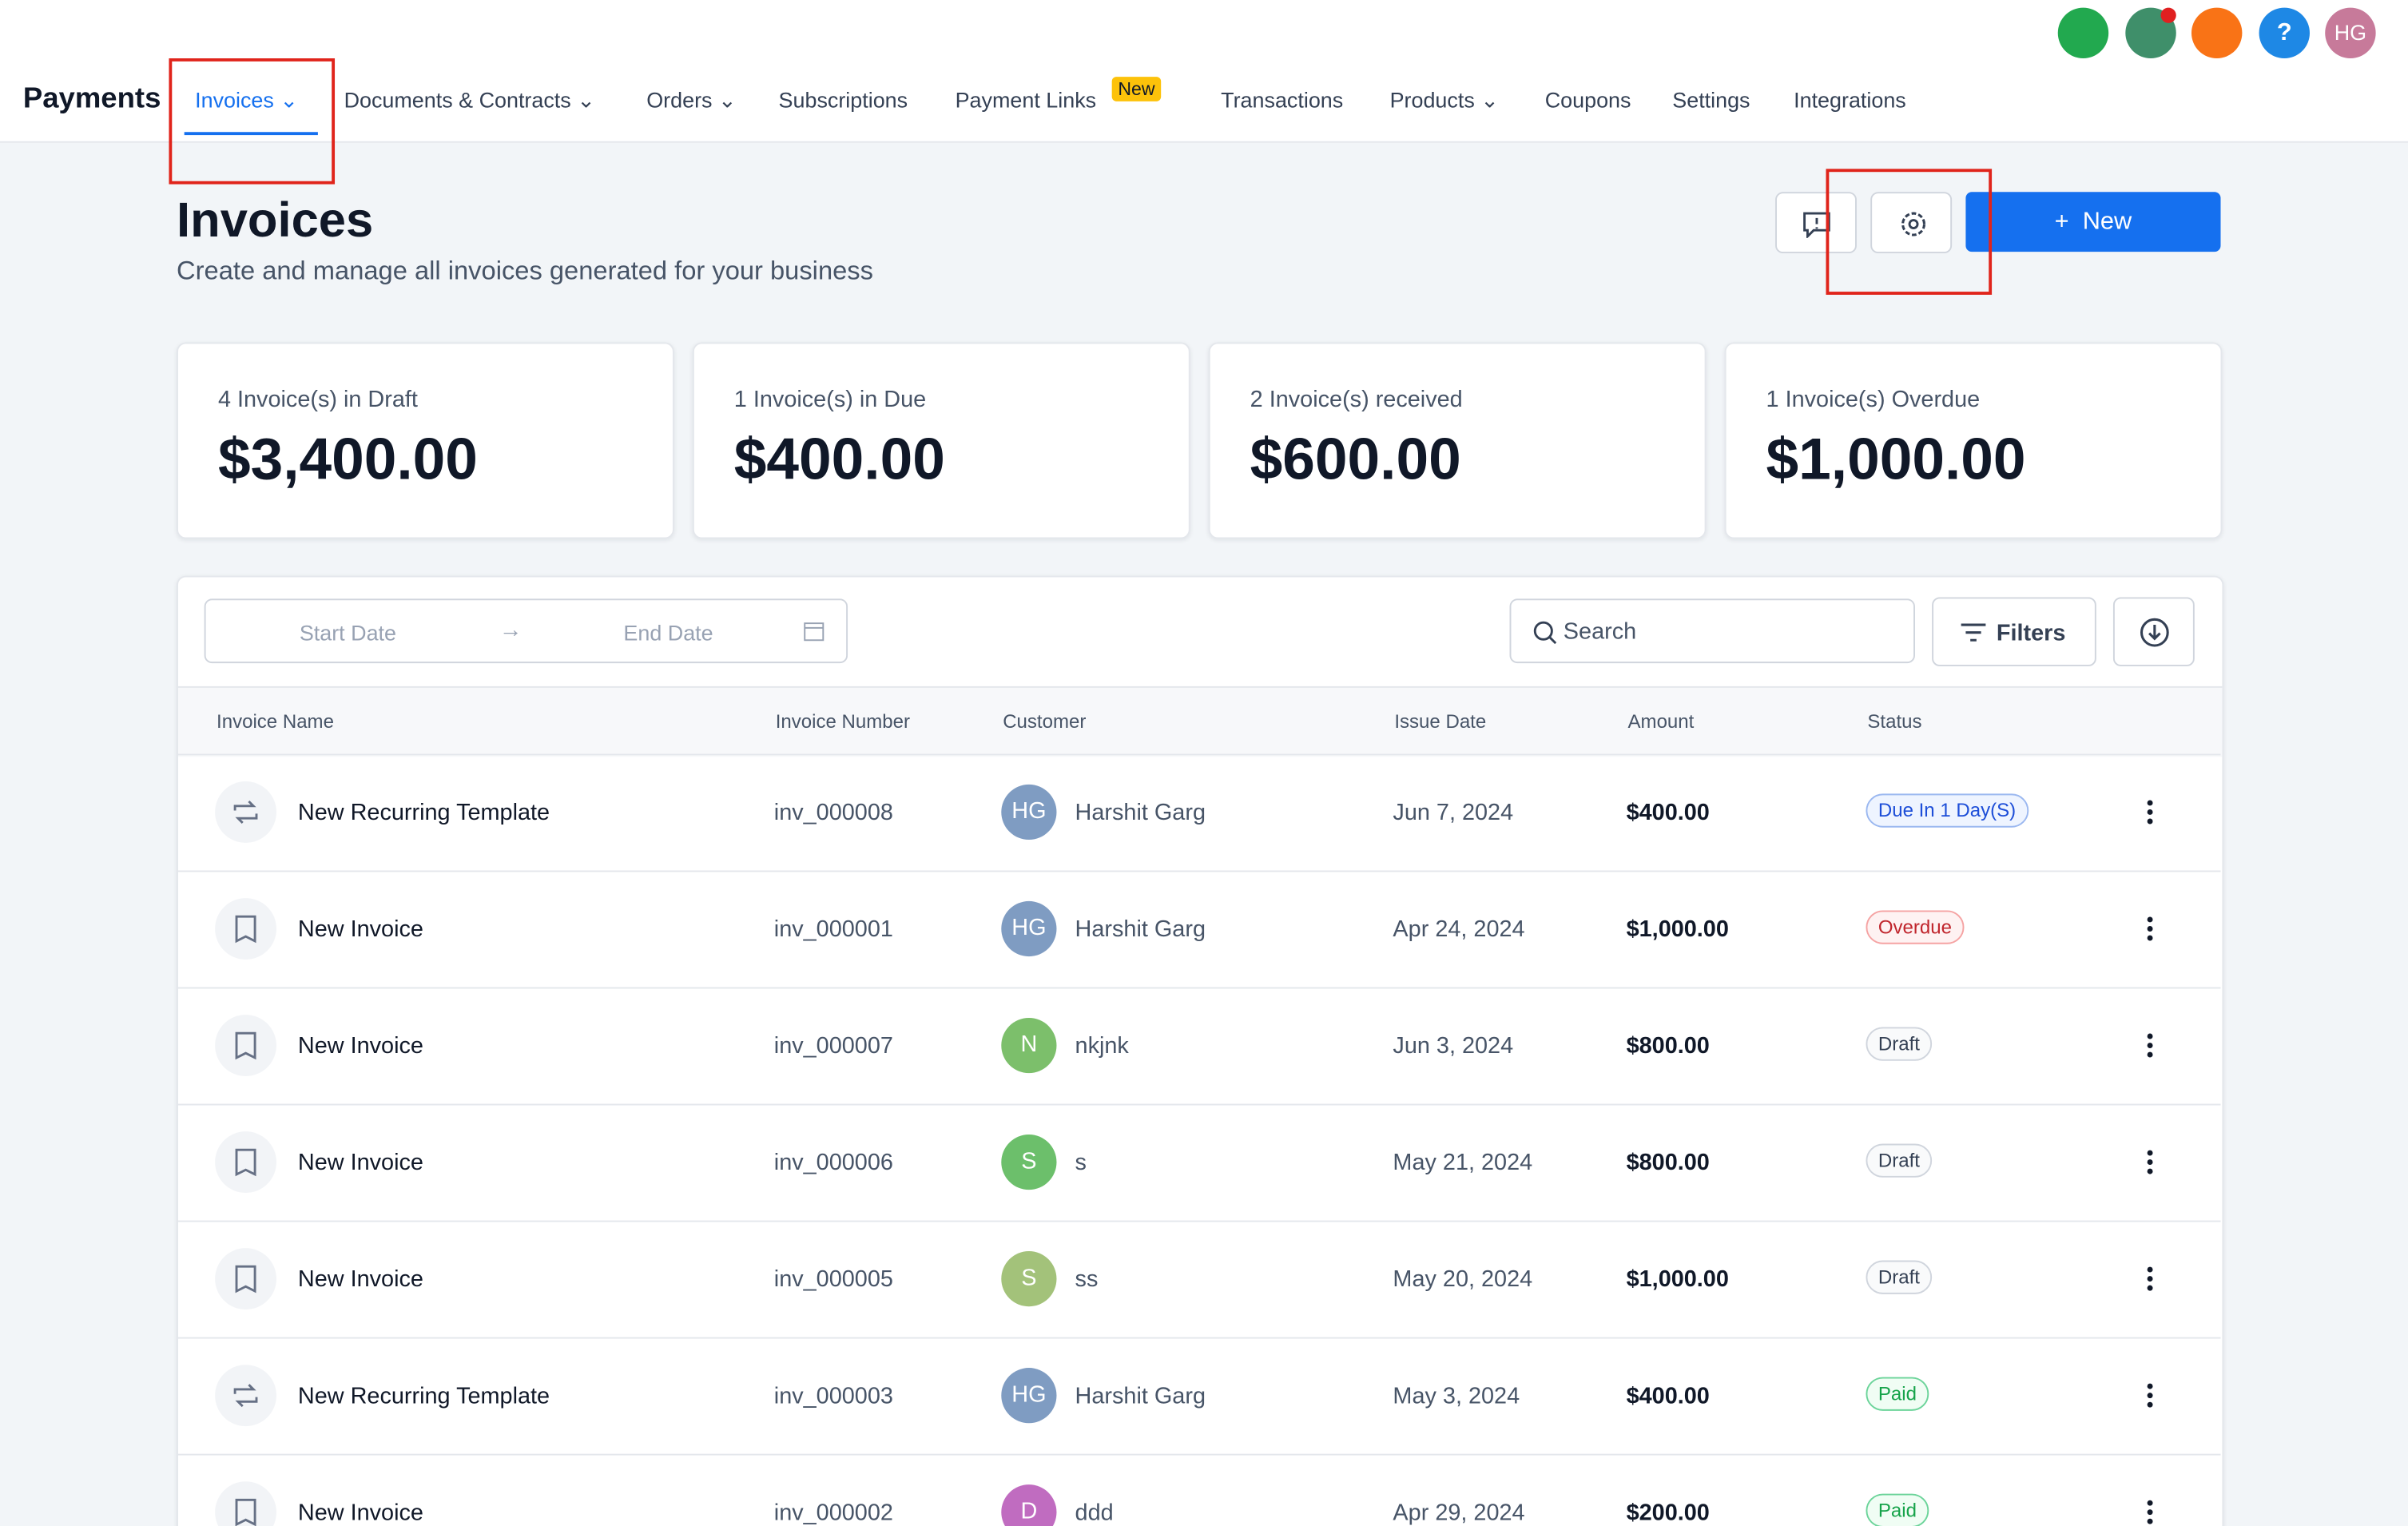  I want to click on status-badge: Overdue, so click(1915, 927).